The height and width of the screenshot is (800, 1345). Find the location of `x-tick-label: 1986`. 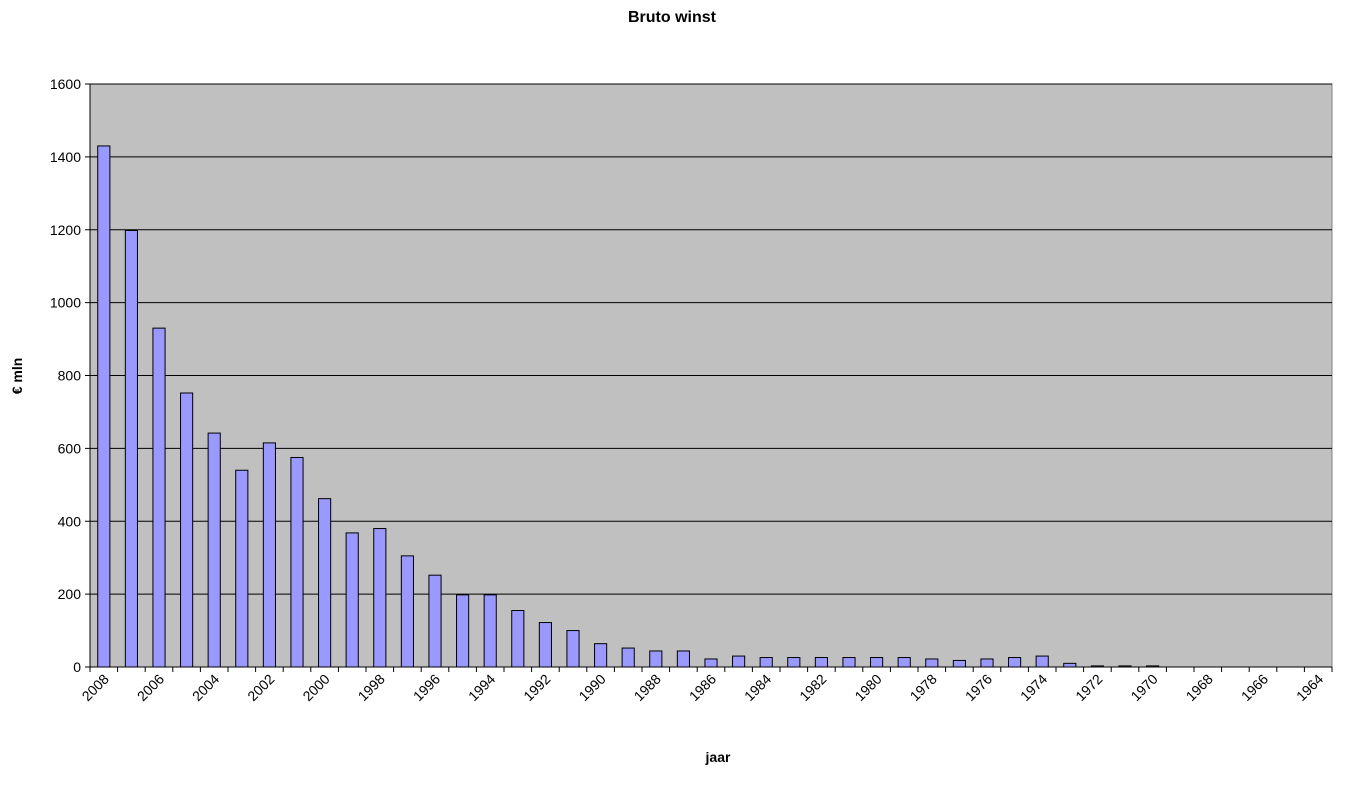

x-tick-label: 1986 is located at coordinates (702, 687).